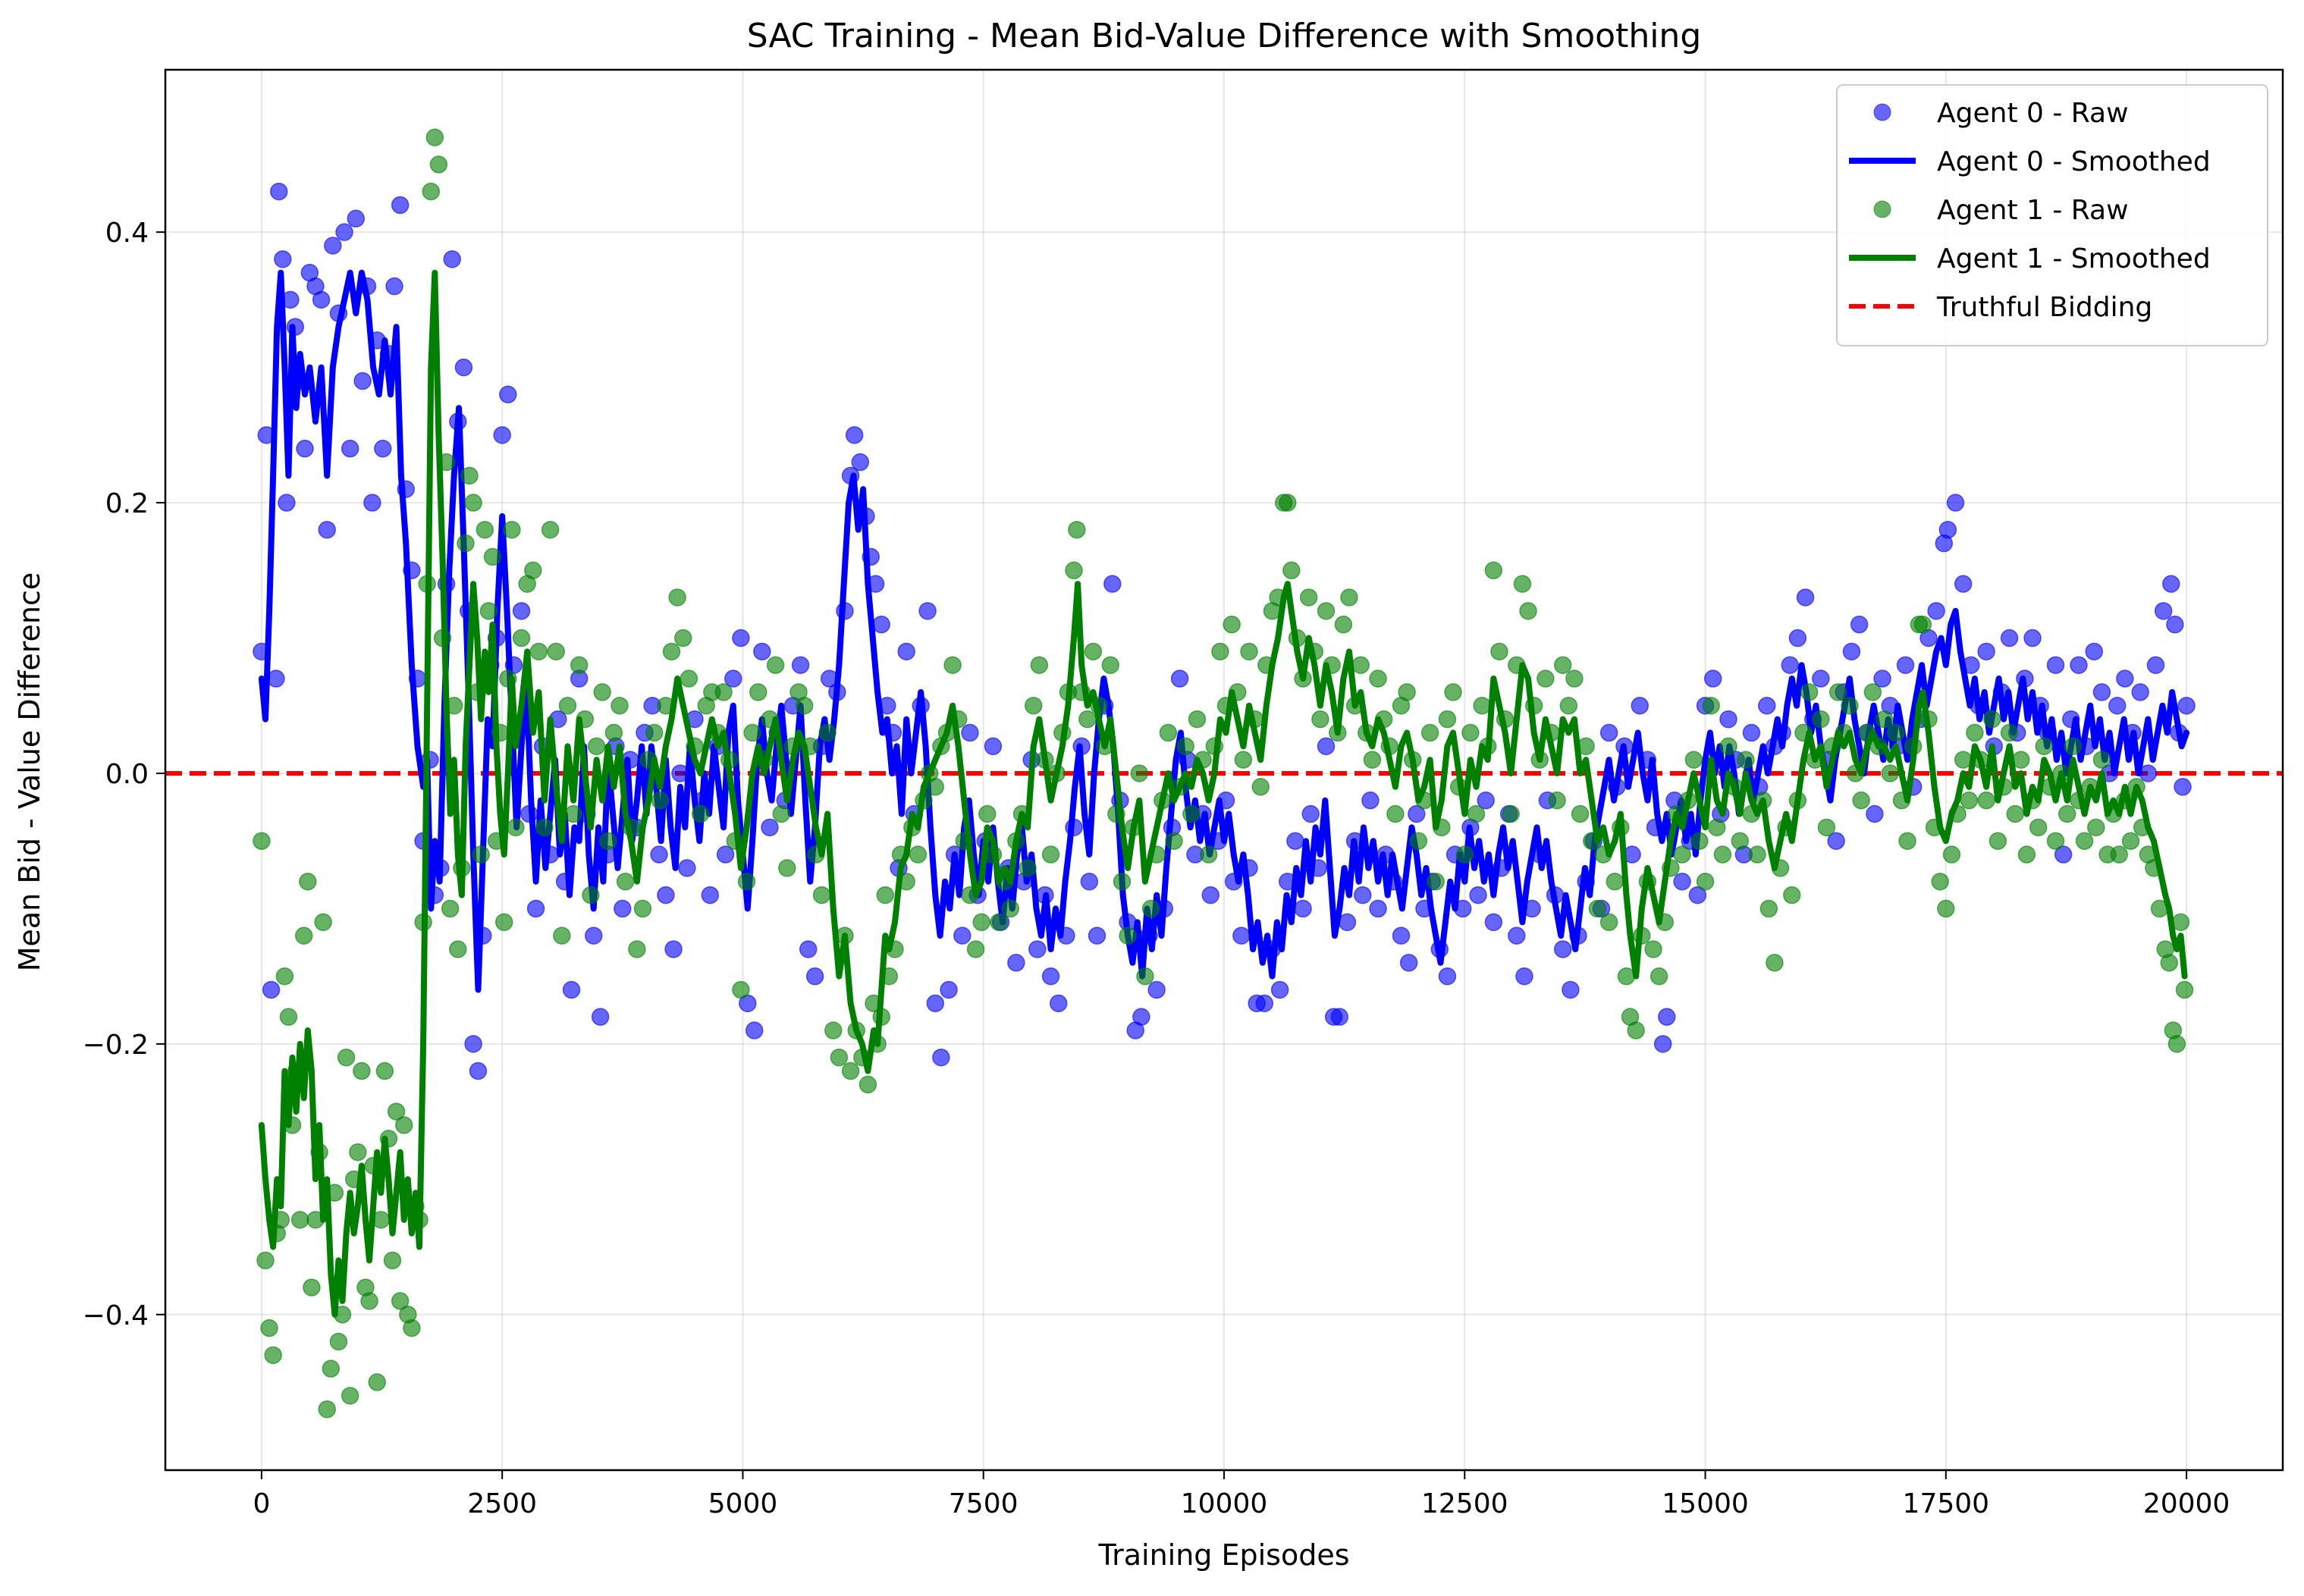 The height and width of the screenshot is (1596, 2304). I want to click on x-tick-label: 0, so click(261, 1503).